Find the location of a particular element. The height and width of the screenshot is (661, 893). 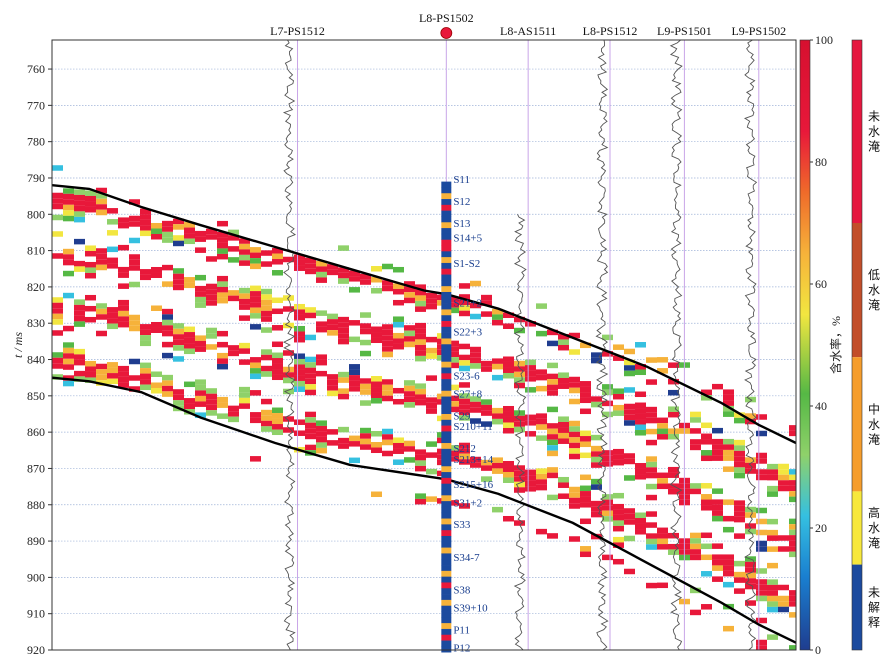

category-segment is located at coordinates (857, 131).